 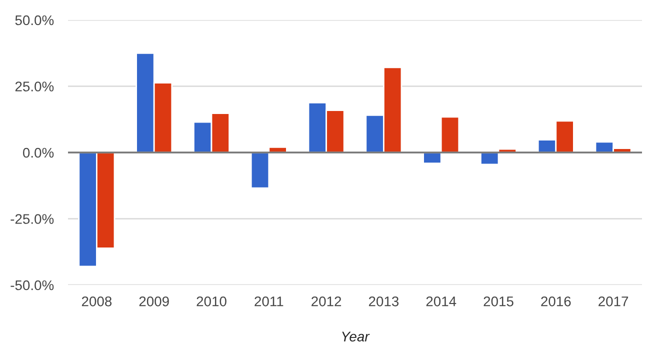 I want to click on y-tick-label: -25.0%, so click(x=32, y=219).